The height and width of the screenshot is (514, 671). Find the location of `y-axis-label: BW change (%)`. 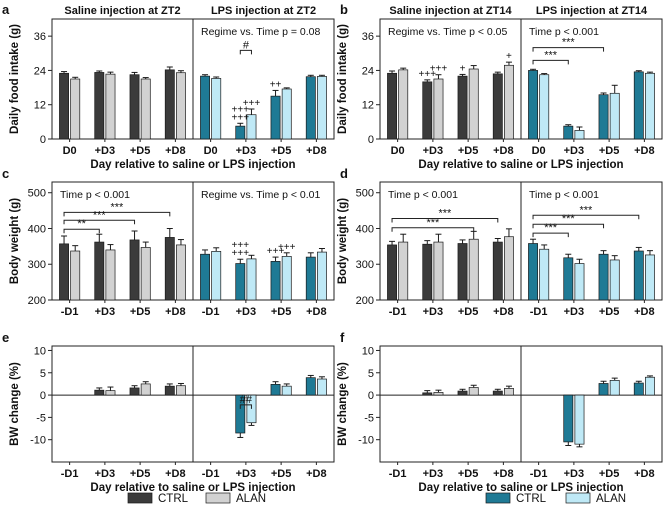

y-axis-label: BW change (%) is located at coordinates (343, 404).